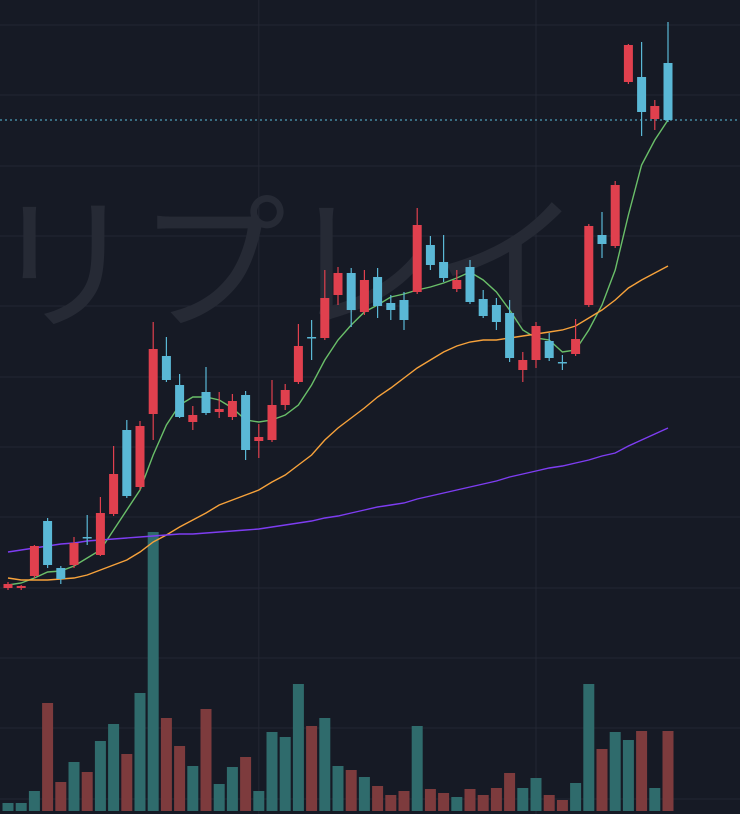  Describe the element at coordinates (338, 490) in the screenshot. I see `moving-average` at that location.